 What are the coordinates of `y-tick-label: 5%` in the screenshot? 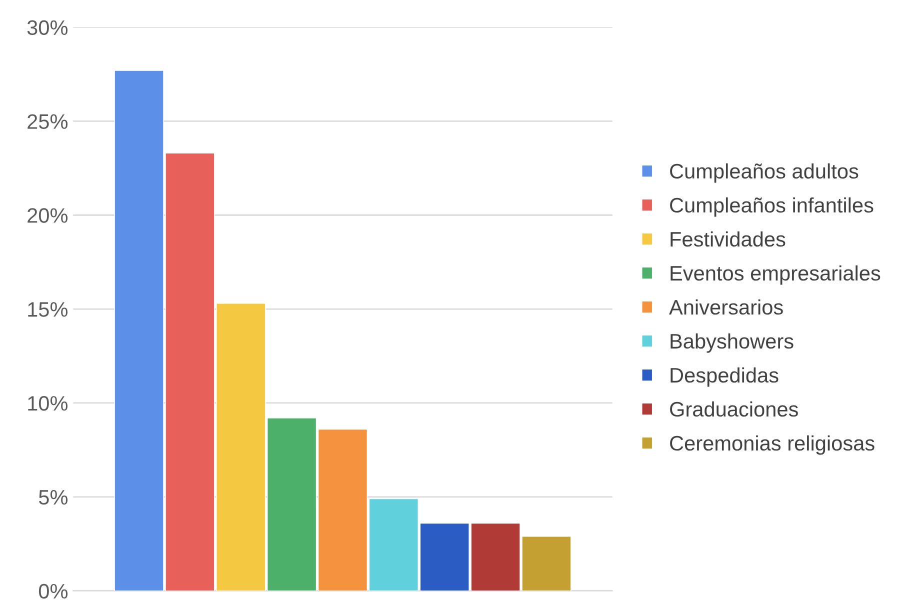 It's located at (53, 497).